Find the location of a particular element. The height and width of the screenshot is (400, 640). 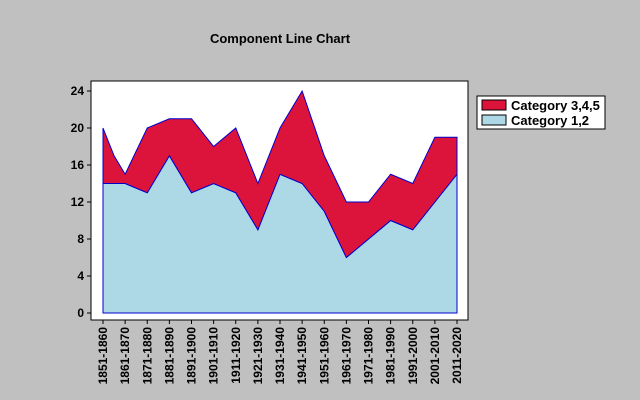

x-tick-label: 1941-1950 is located at coordinates (302, 356).